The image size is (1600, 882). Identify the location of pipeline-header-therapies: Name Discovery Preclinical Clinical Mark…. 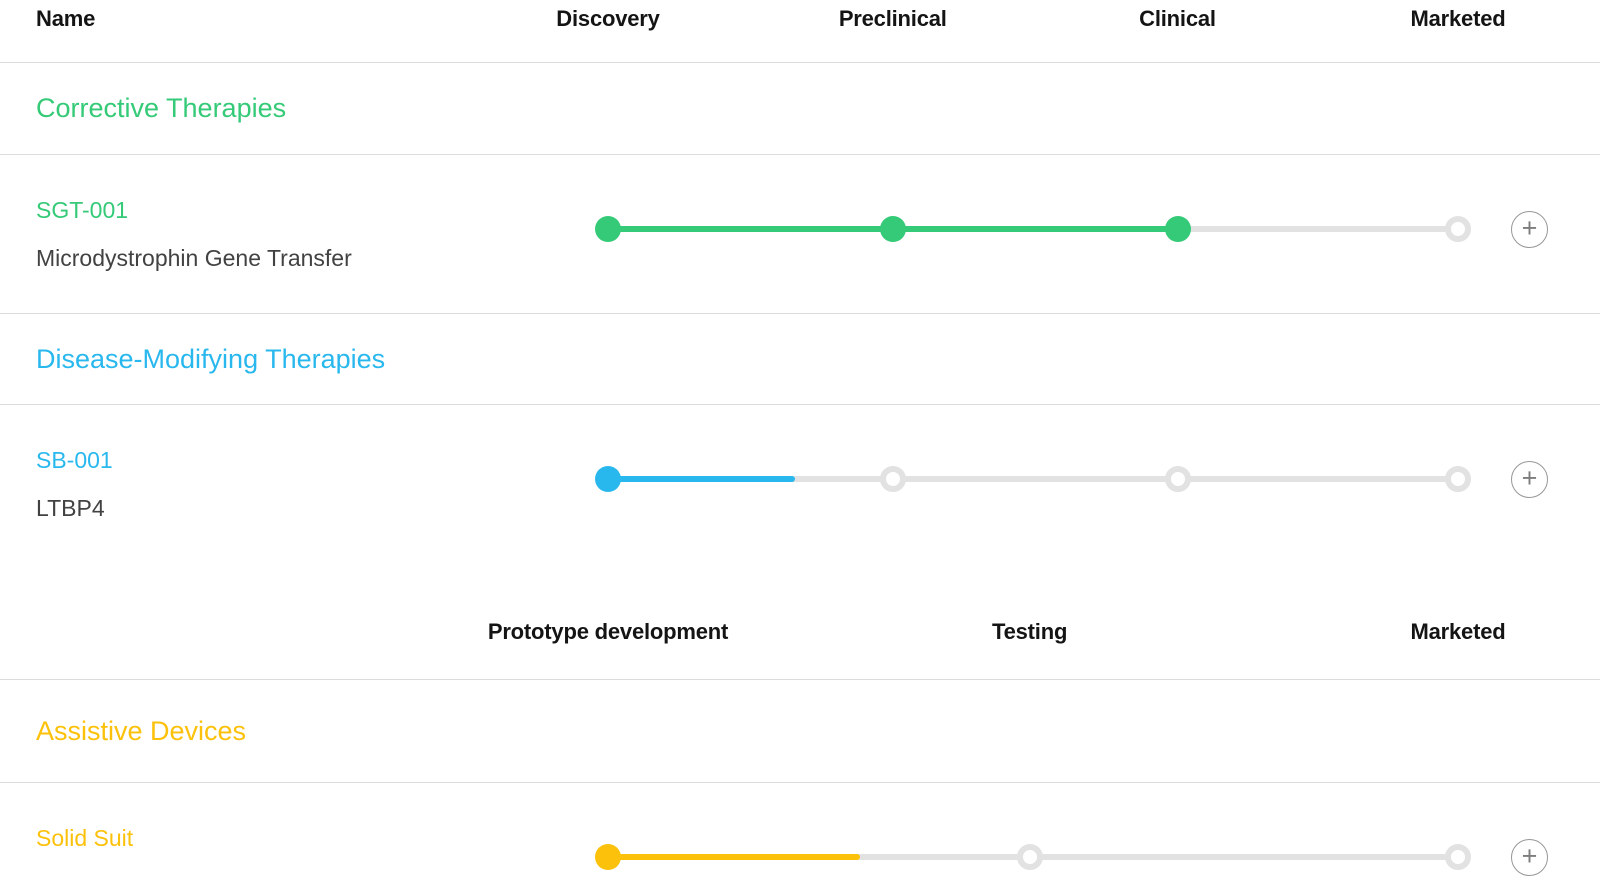
(800, 31).